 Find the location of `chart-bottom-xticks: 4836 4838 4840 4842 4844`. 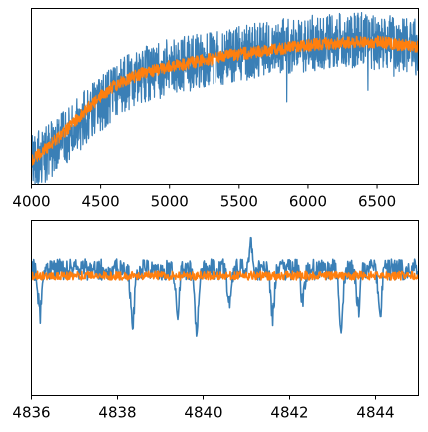

chart-bottom-xticks: 4836 4838 4840 4842 4844 is located at coordinates (203, 408).